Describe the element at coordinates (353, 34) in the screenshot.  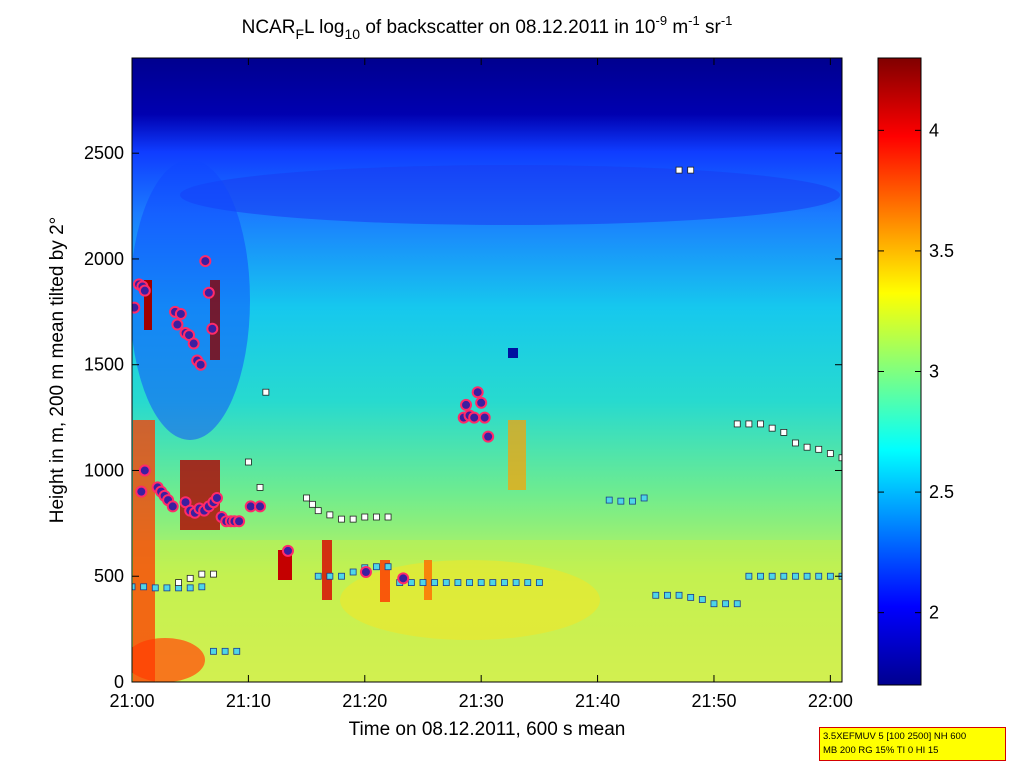
I see `title-logbase: 10` at that location.